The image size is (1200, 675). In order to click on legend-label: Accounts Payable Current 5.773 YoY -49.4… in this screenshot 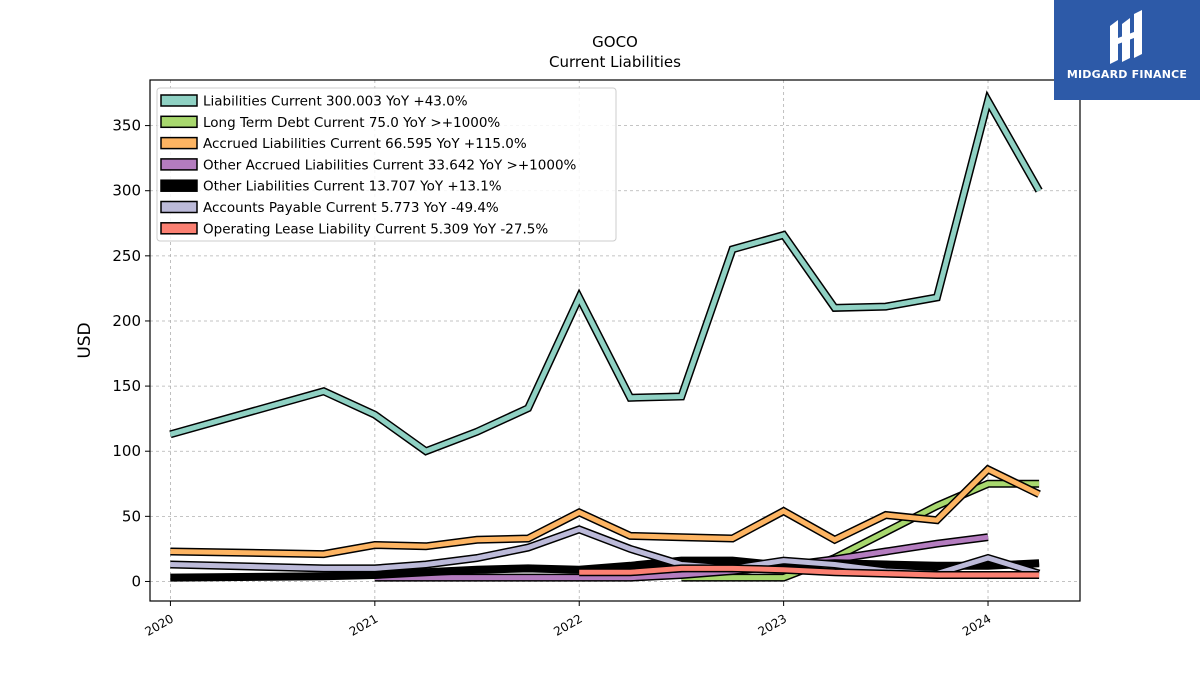, I will do `click(351, 208)`.